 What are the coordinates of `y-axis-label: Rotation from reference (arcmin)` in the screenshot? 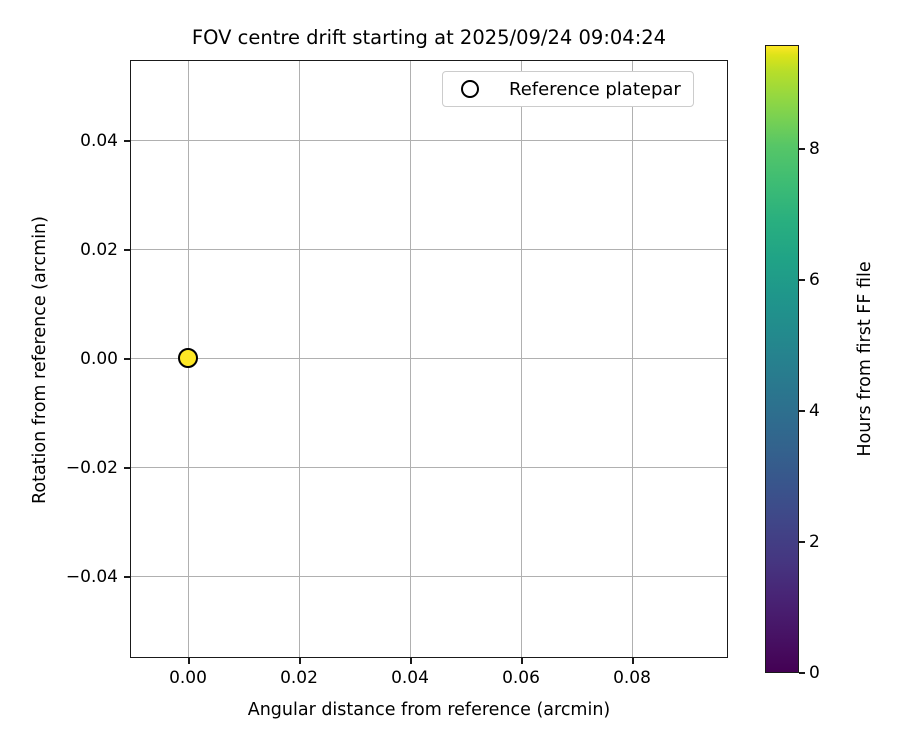 It's located at (40, 360).